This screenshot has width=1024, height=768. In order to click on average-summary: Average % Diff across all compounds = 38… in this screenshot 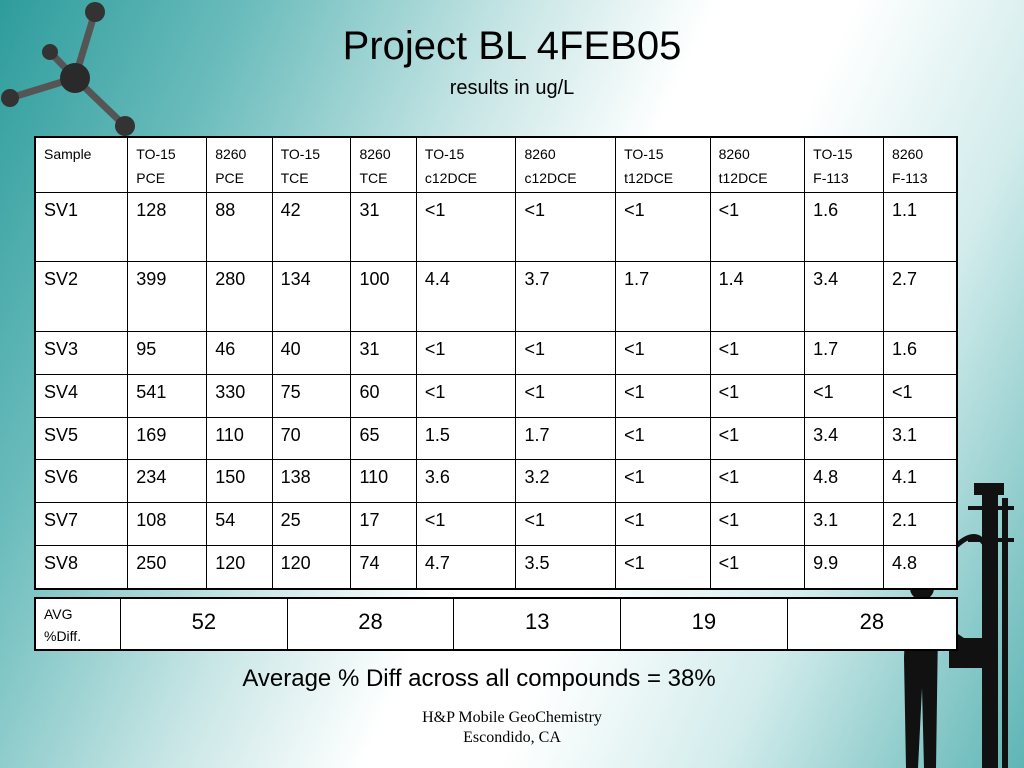, I will do `click(479, 678)`.